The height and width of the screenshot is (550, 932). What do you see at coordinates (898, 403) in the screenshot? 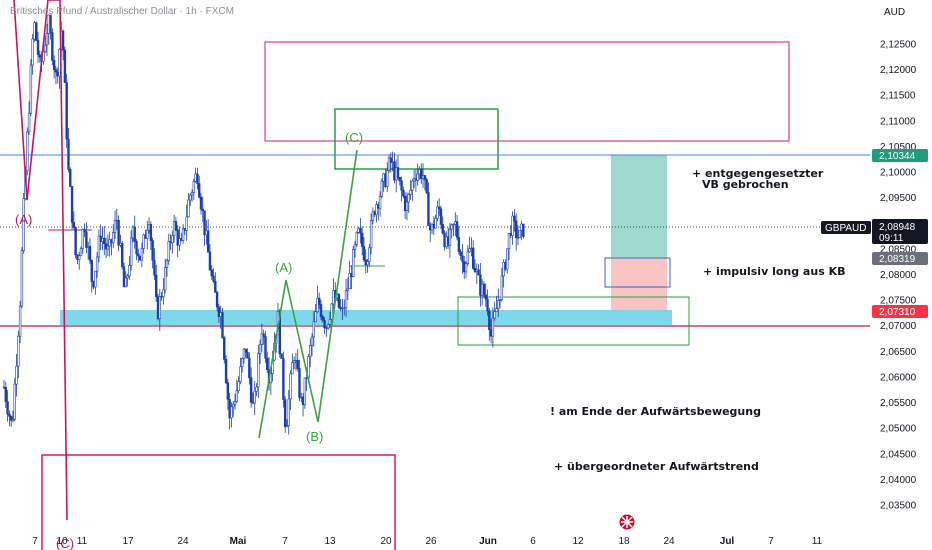
I see `y-tick-label: 2,05500` at bounding box center [898, 403].